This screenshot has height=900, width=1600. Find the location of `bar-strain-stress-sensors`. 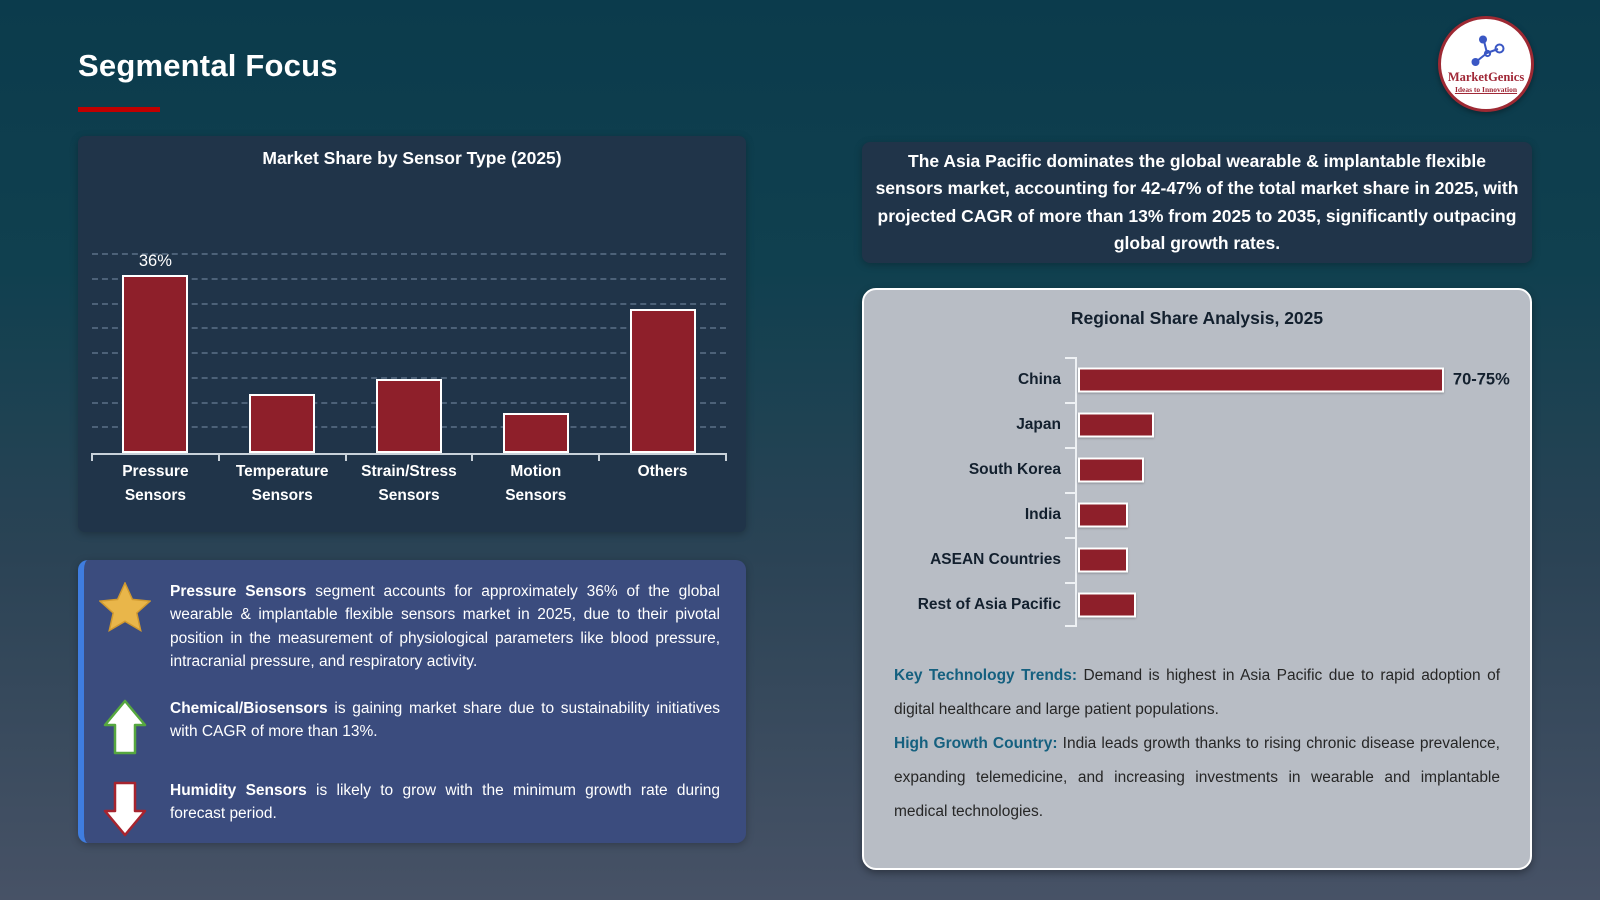

bar-strain-stress-sensors is located at coordinates (409, 354).